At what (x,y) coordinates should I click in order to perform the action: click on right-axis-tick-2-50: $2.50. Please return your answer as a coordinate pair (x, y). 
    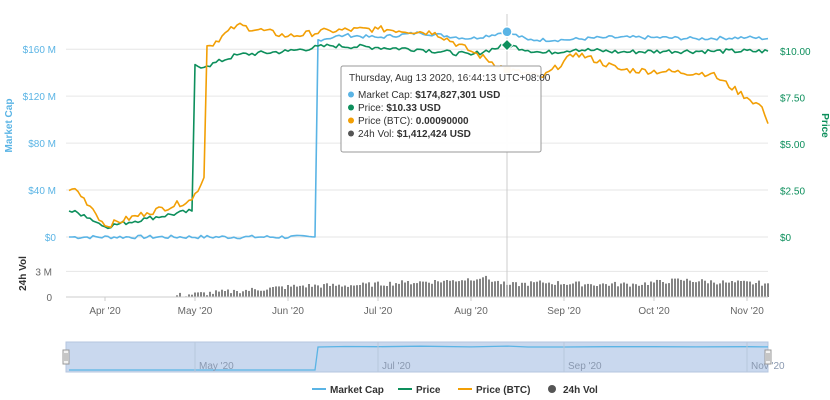
    Looking at the image, I should click on (792, 192).